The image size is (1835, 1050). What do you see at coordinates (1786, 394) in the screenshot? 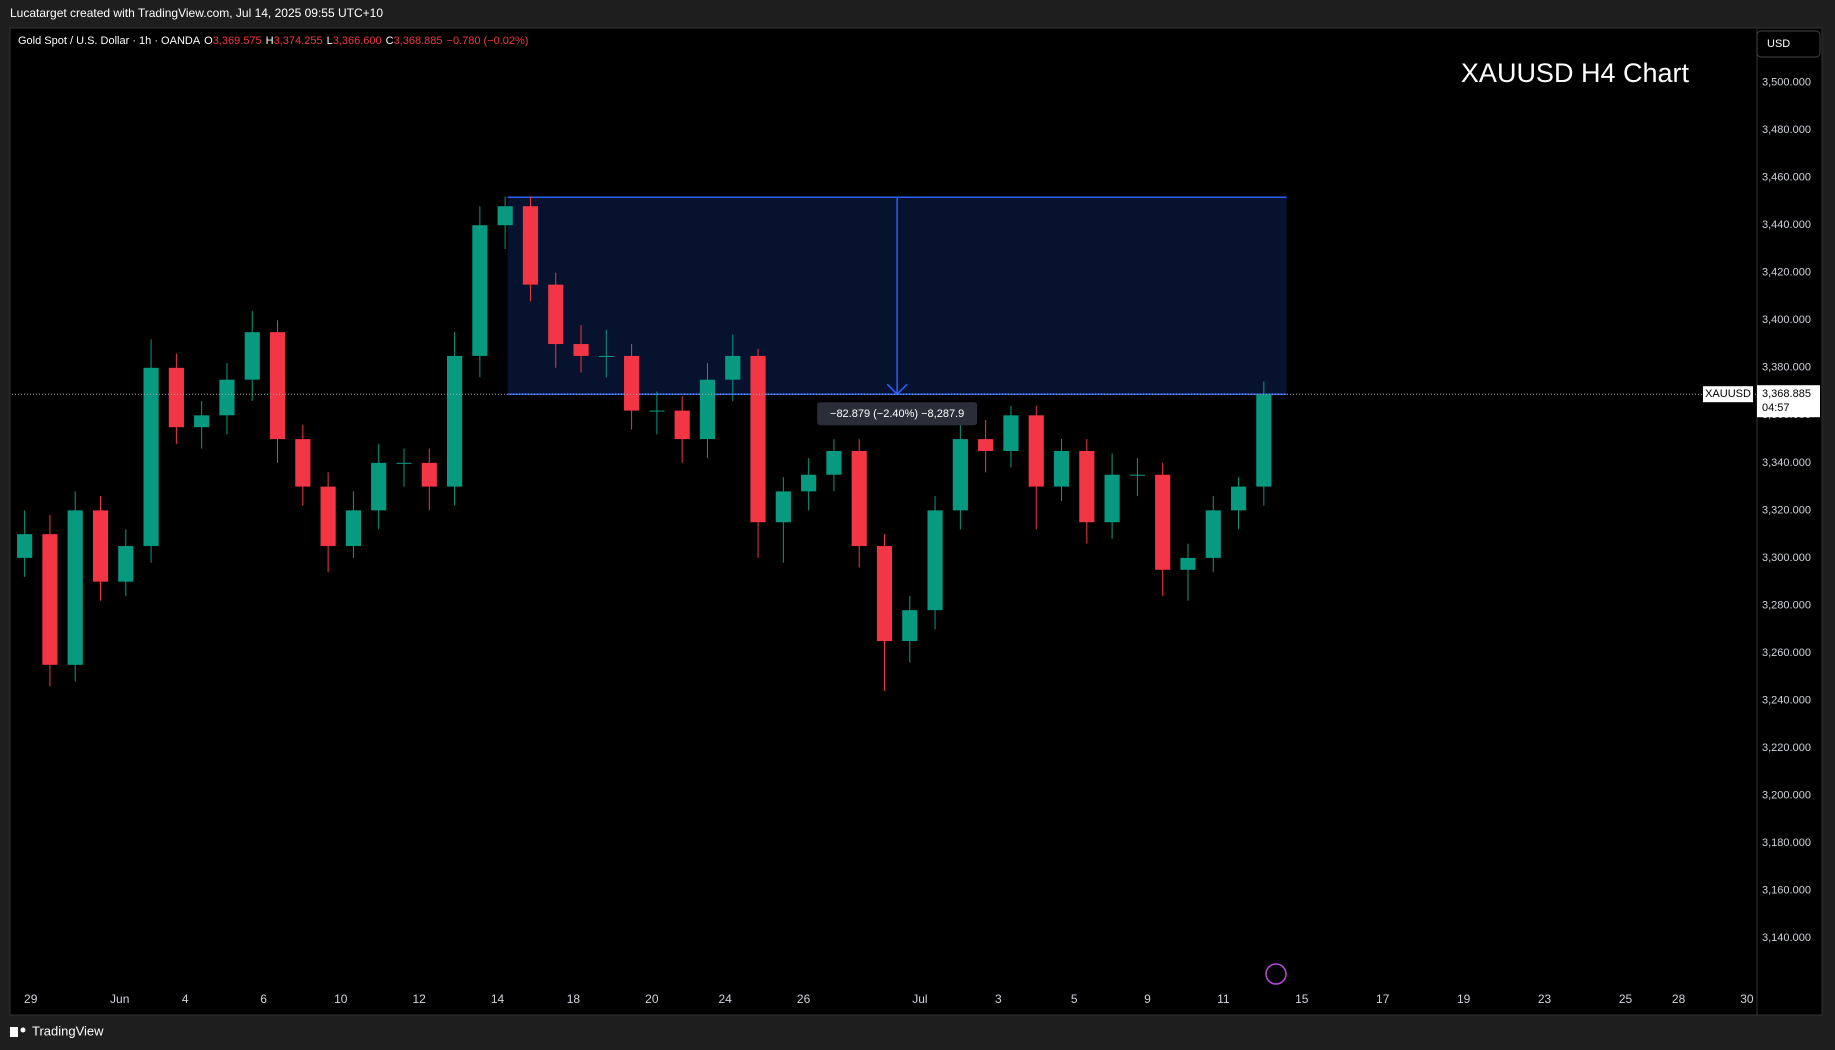
I see `price-label: 3,368.885` at bounding box center [1786, 394].